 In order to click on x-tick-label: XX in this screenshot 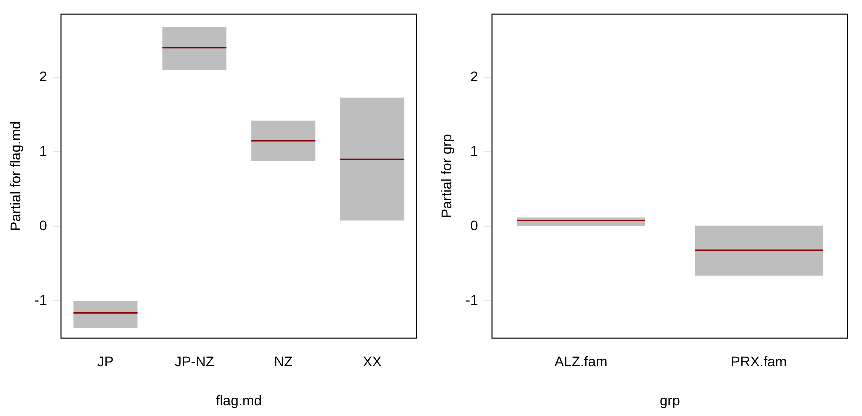, I will do `click(373, 362)`.